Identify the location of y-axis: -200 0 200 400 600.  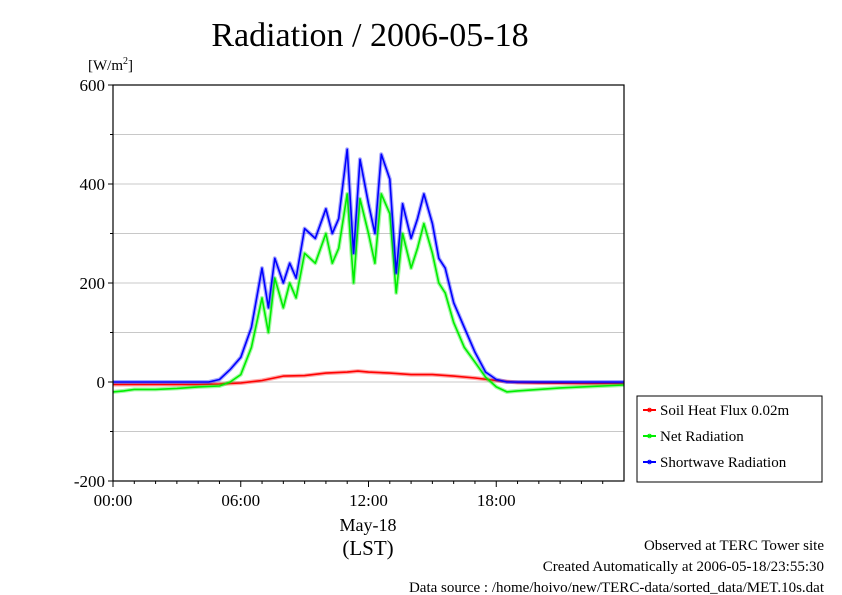
(93, 283).